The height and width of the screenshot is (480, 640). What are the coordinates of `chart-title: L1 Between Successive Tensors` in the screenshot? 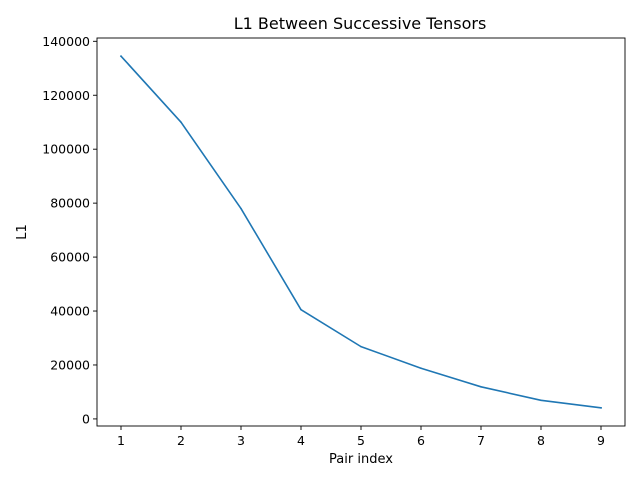 It's located at (360, 23).